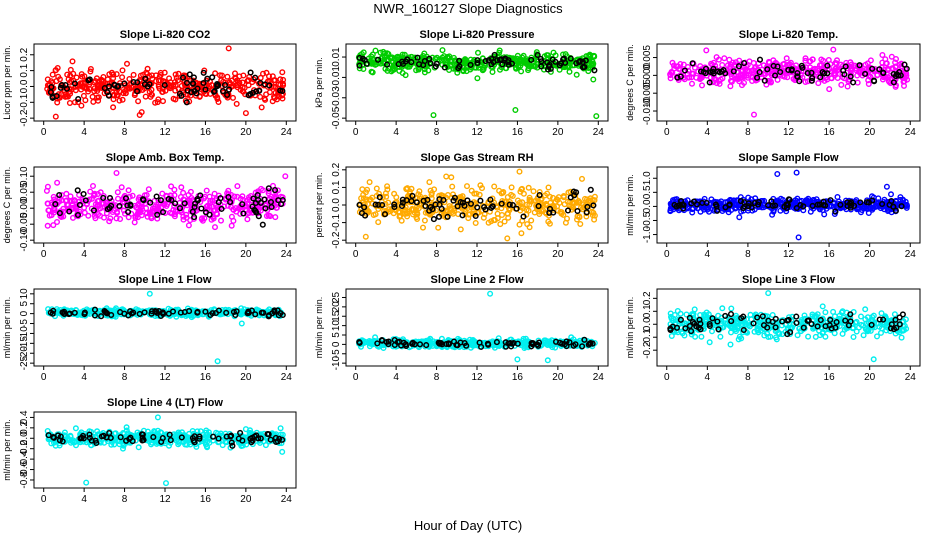 Image resolution: width=936 pixels, height=540 pixels. Describe the element at coordinates (647, 192) in the screenshot. I see `y-tick-label: 0.5` at that location.